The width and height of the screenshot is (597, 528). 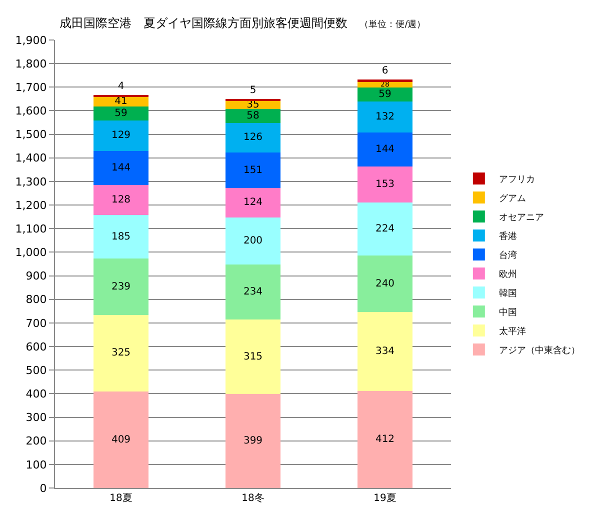 I want to click on data-label: 4, so click(x=121, y=86).